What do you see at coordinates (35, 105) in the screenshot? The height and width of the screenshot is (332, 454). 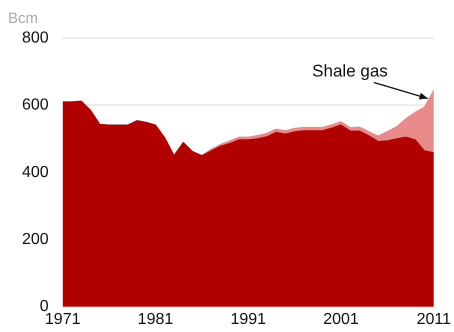 I see `y-tick-label: 600` at bounding box center [35, 105].